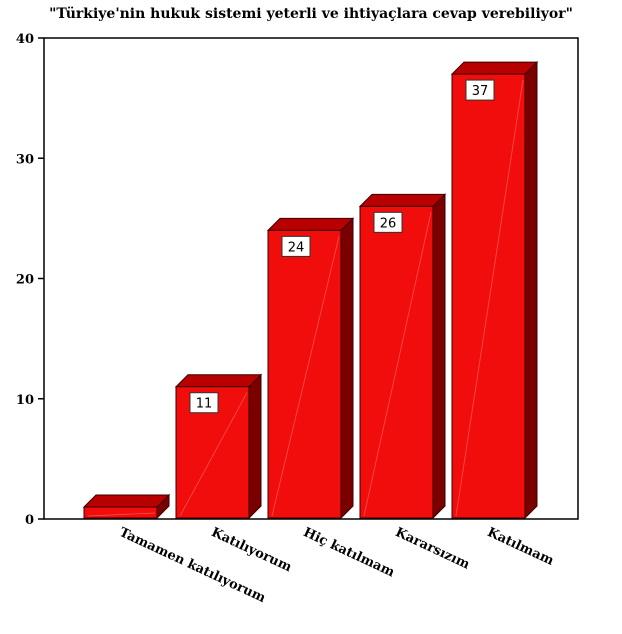 The width and height of the screenshot is (622, 634). What do you see at coordinates (29, 520) in the screenshot?
I see `y-tick-label: 0` at bounding box center [29, 520].